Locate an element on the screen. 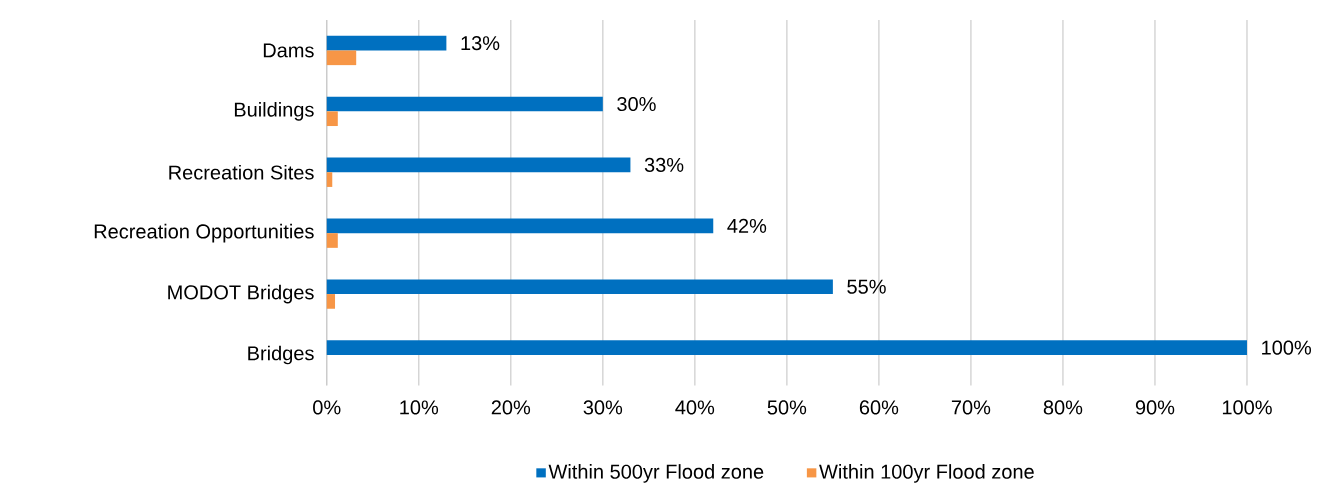 This screenshot has width=1339, height=504. data-label: 13% is located at coordinates (480, 43).